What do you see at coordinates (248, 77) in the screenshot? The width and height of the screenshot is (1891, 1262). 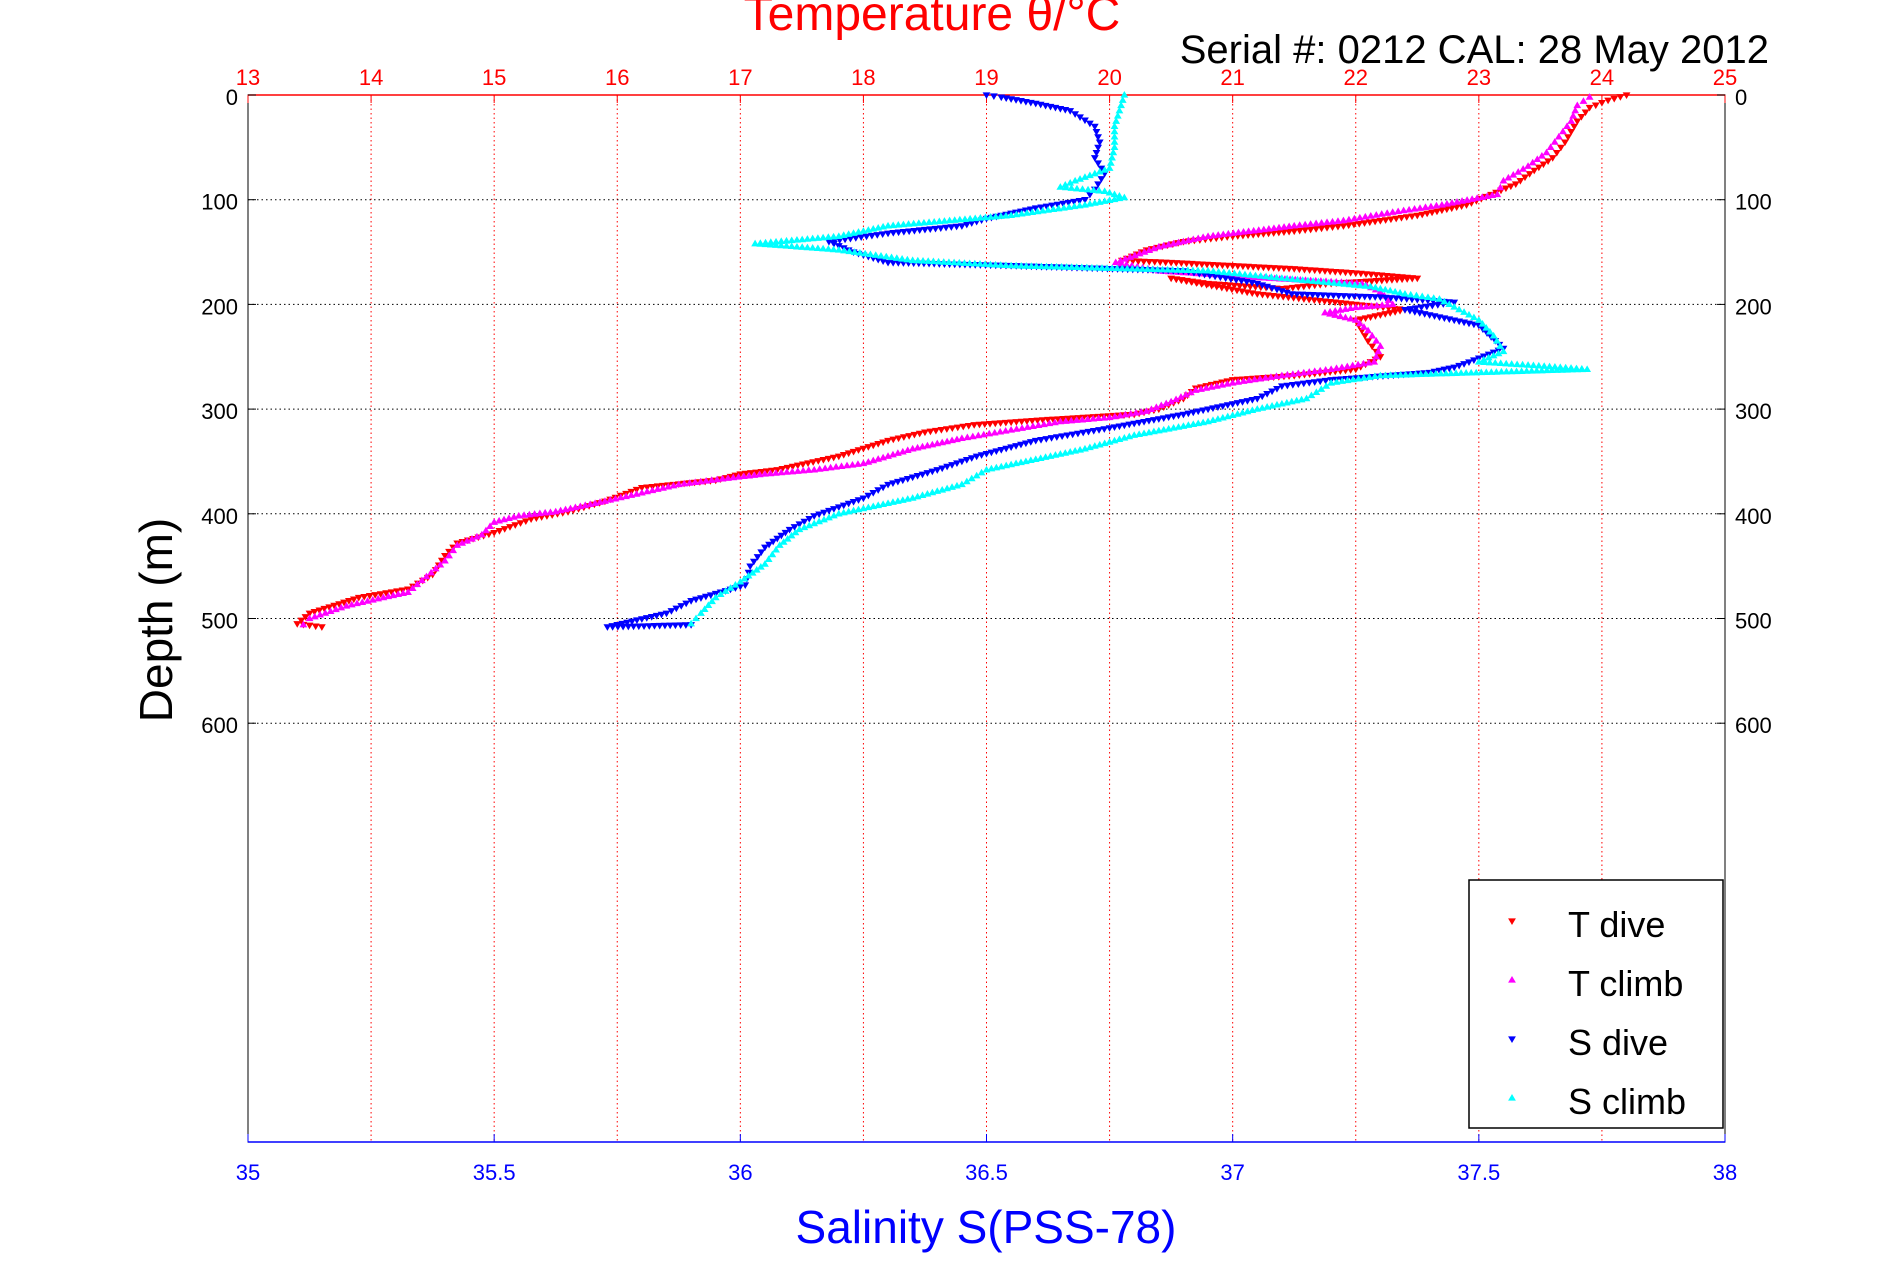 I see `top-tick-label: 13` at bounding box center [248, 77].